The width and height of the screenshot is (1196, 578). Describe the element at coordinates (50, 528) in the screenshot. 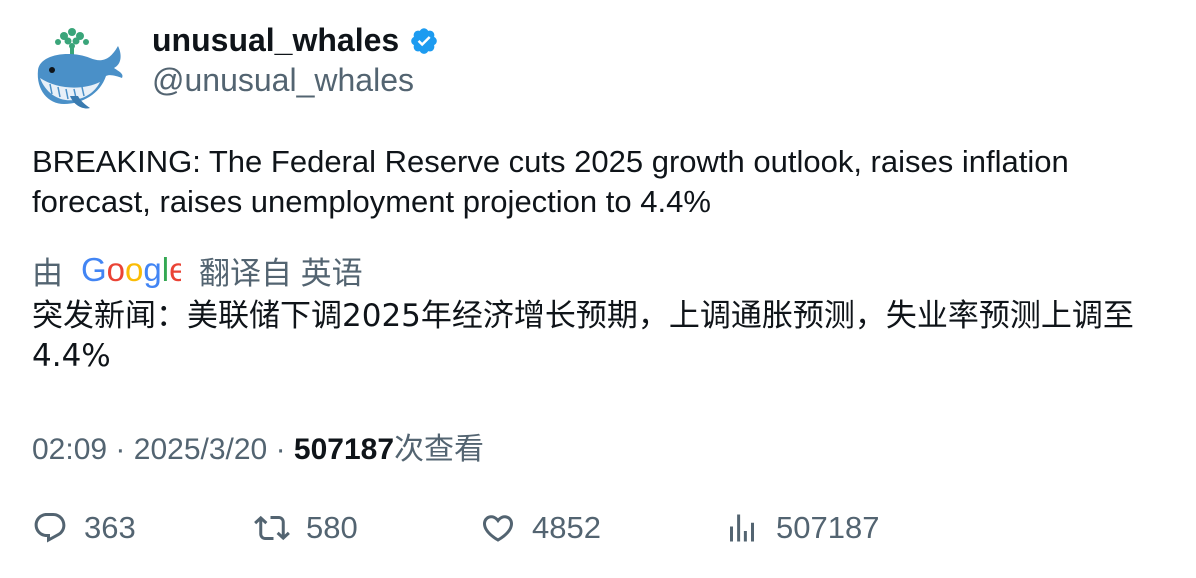

I see `reply-icon` at that location.